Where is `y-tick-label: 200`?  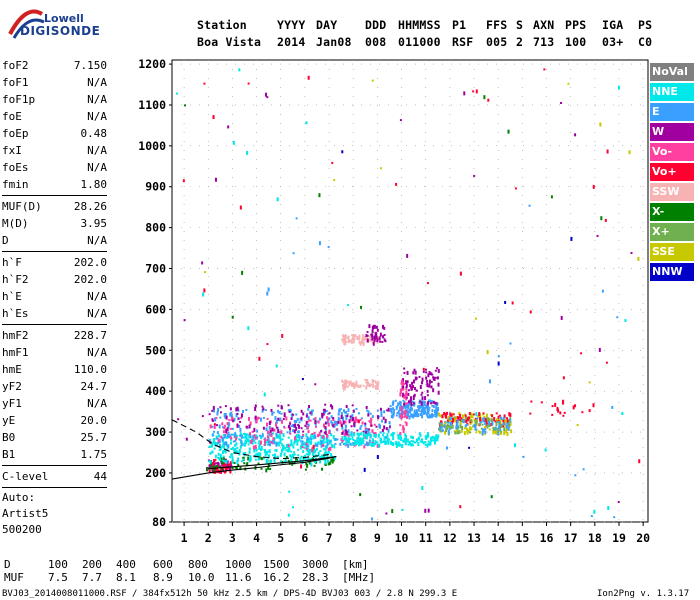 y-tick-label: 200 is located at coordinates (155, 473).